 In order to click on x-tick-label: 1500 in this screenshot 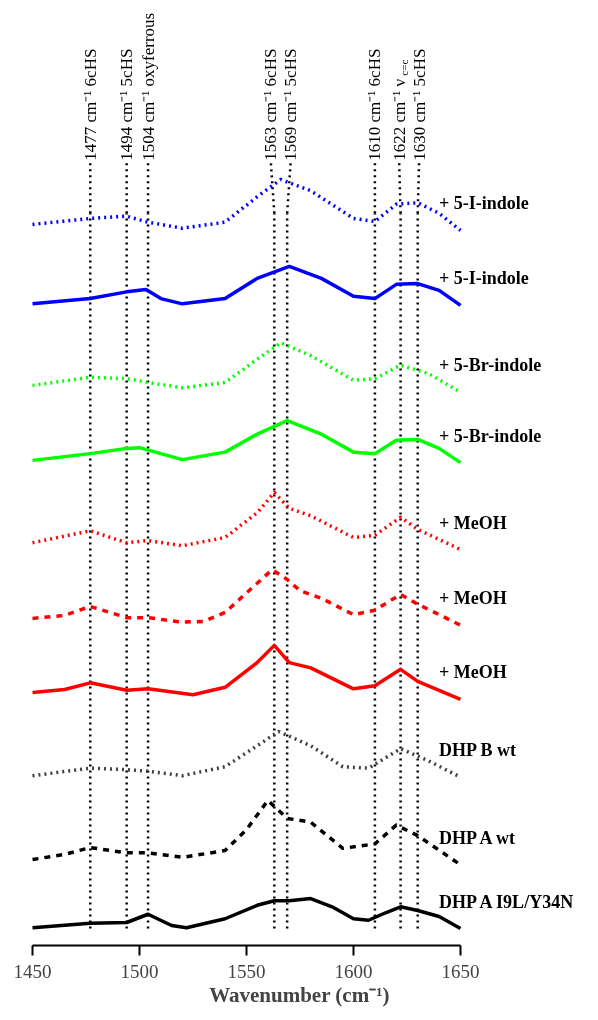, I will do `click(139, 971)`.